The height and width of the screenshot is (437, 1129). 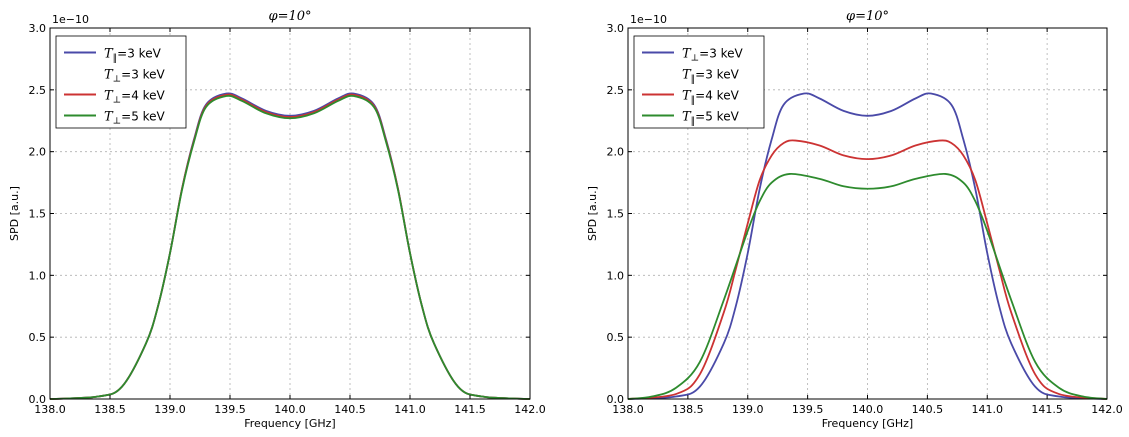 I want to click on legend-label: T‖=5 keV, so click(x=711, y=118).